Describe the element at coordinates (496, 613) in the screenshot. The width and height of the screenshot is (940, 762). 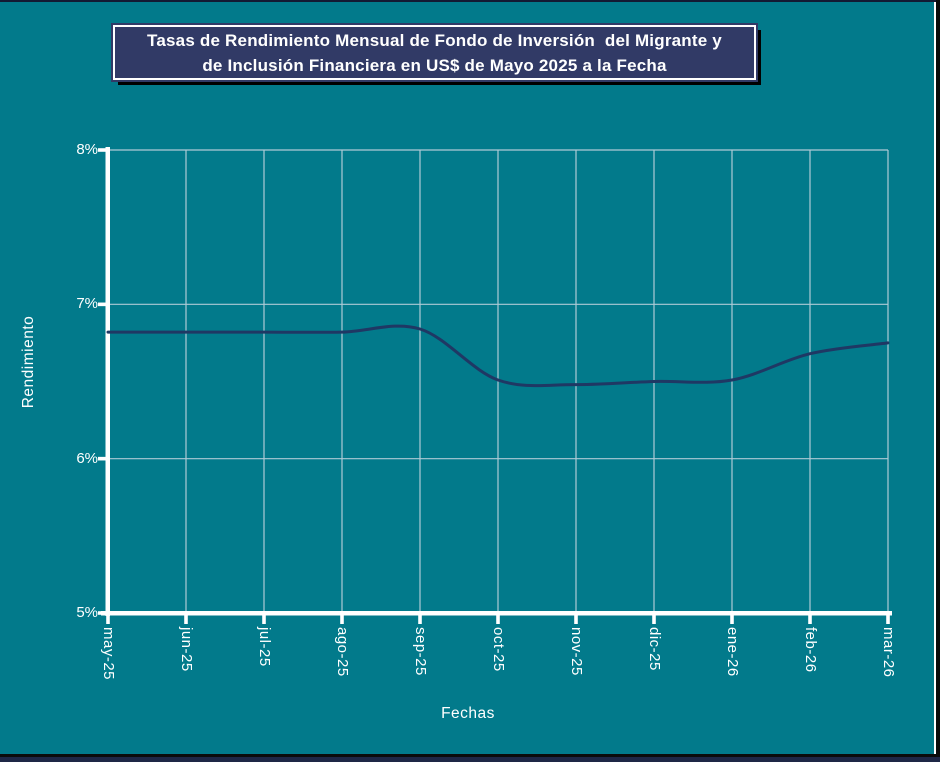
I see `x-axis-line` at that location.